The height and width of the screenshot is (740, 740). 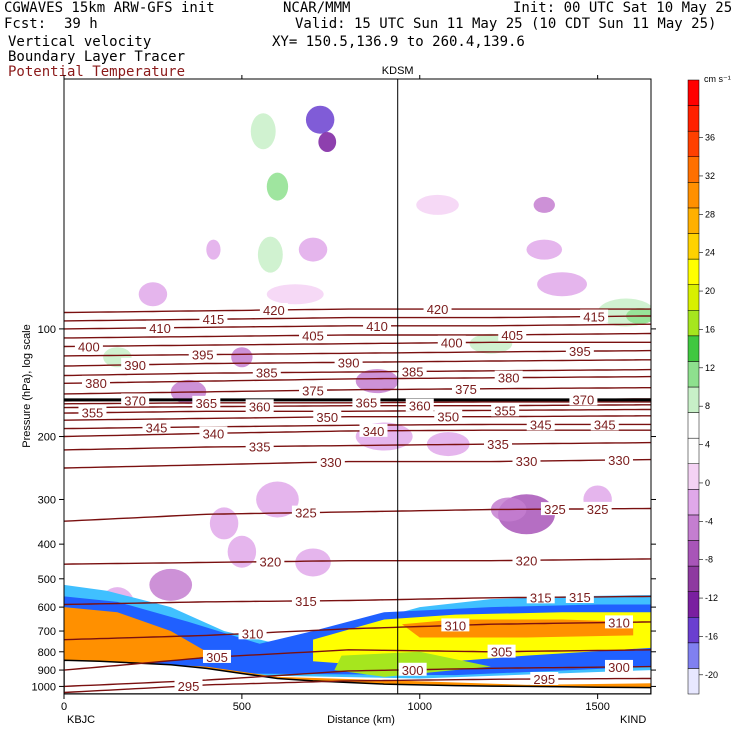 I want to click on theta-label: 315, so click(x=580, y=597).